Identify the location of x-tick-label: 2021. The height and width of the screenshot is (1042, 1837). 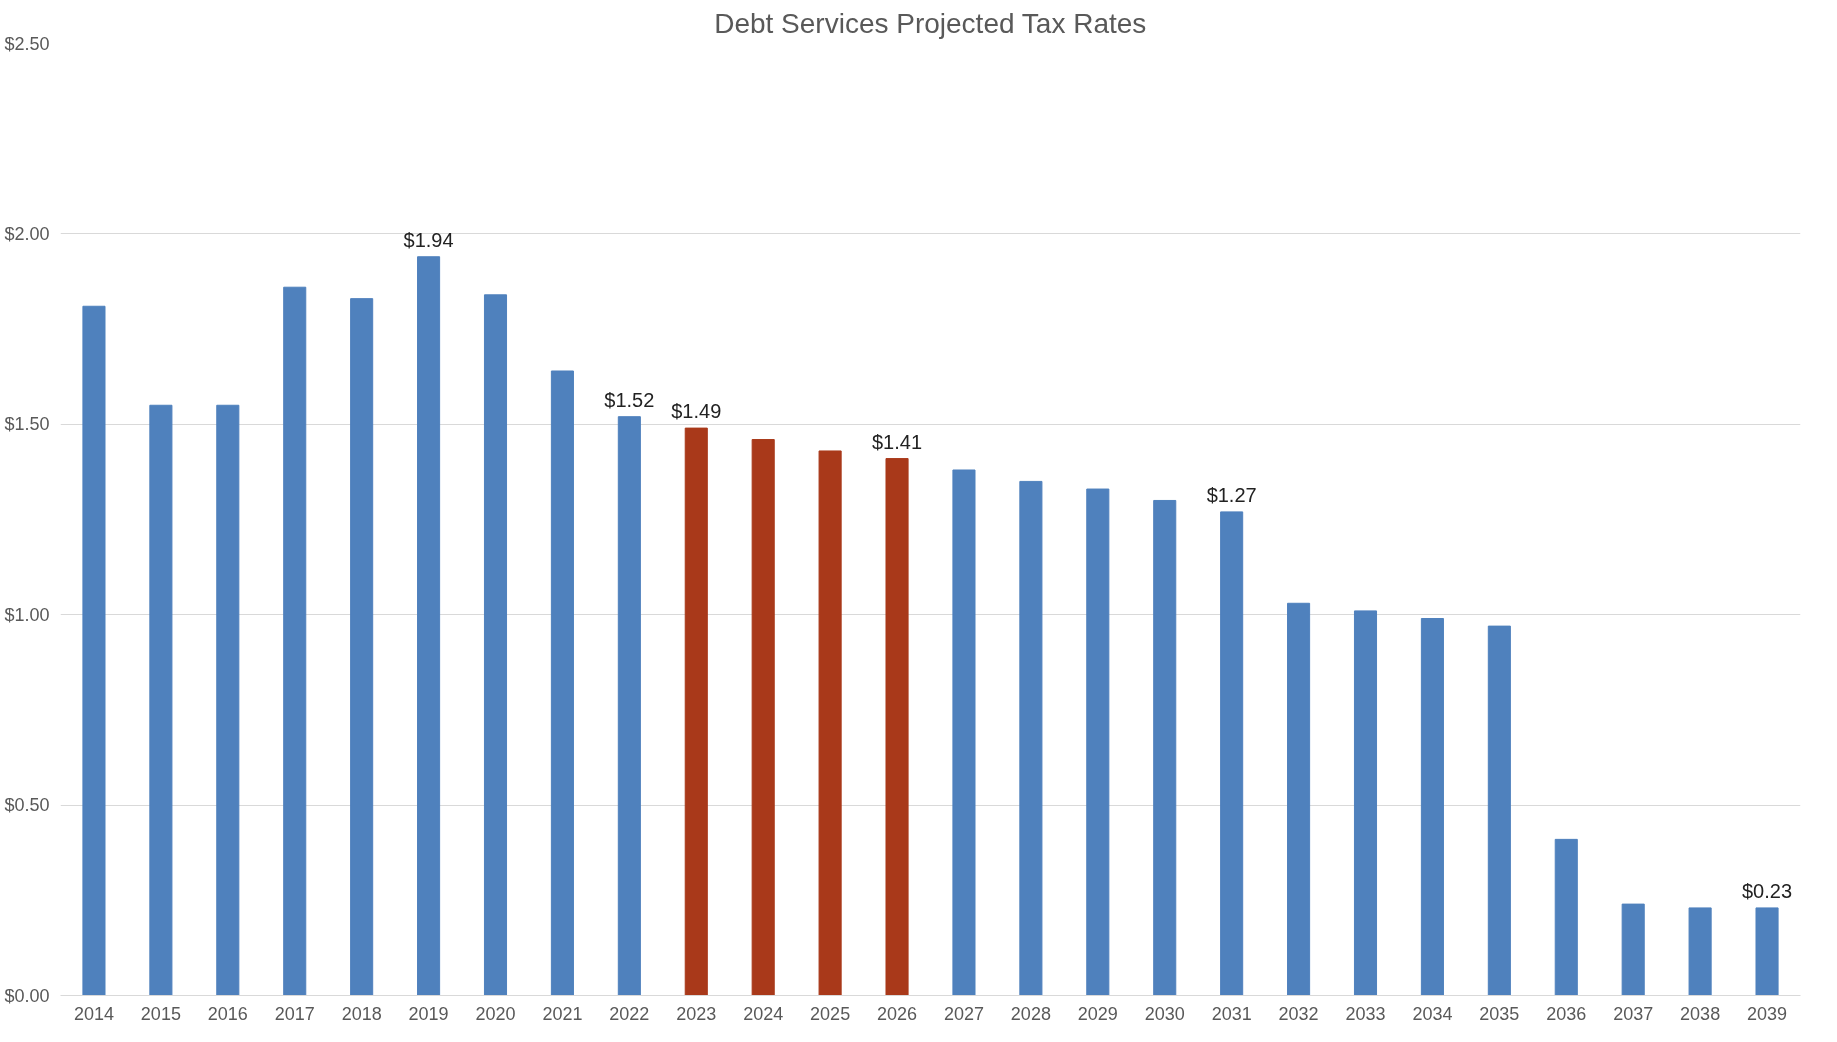
(562, 1013).